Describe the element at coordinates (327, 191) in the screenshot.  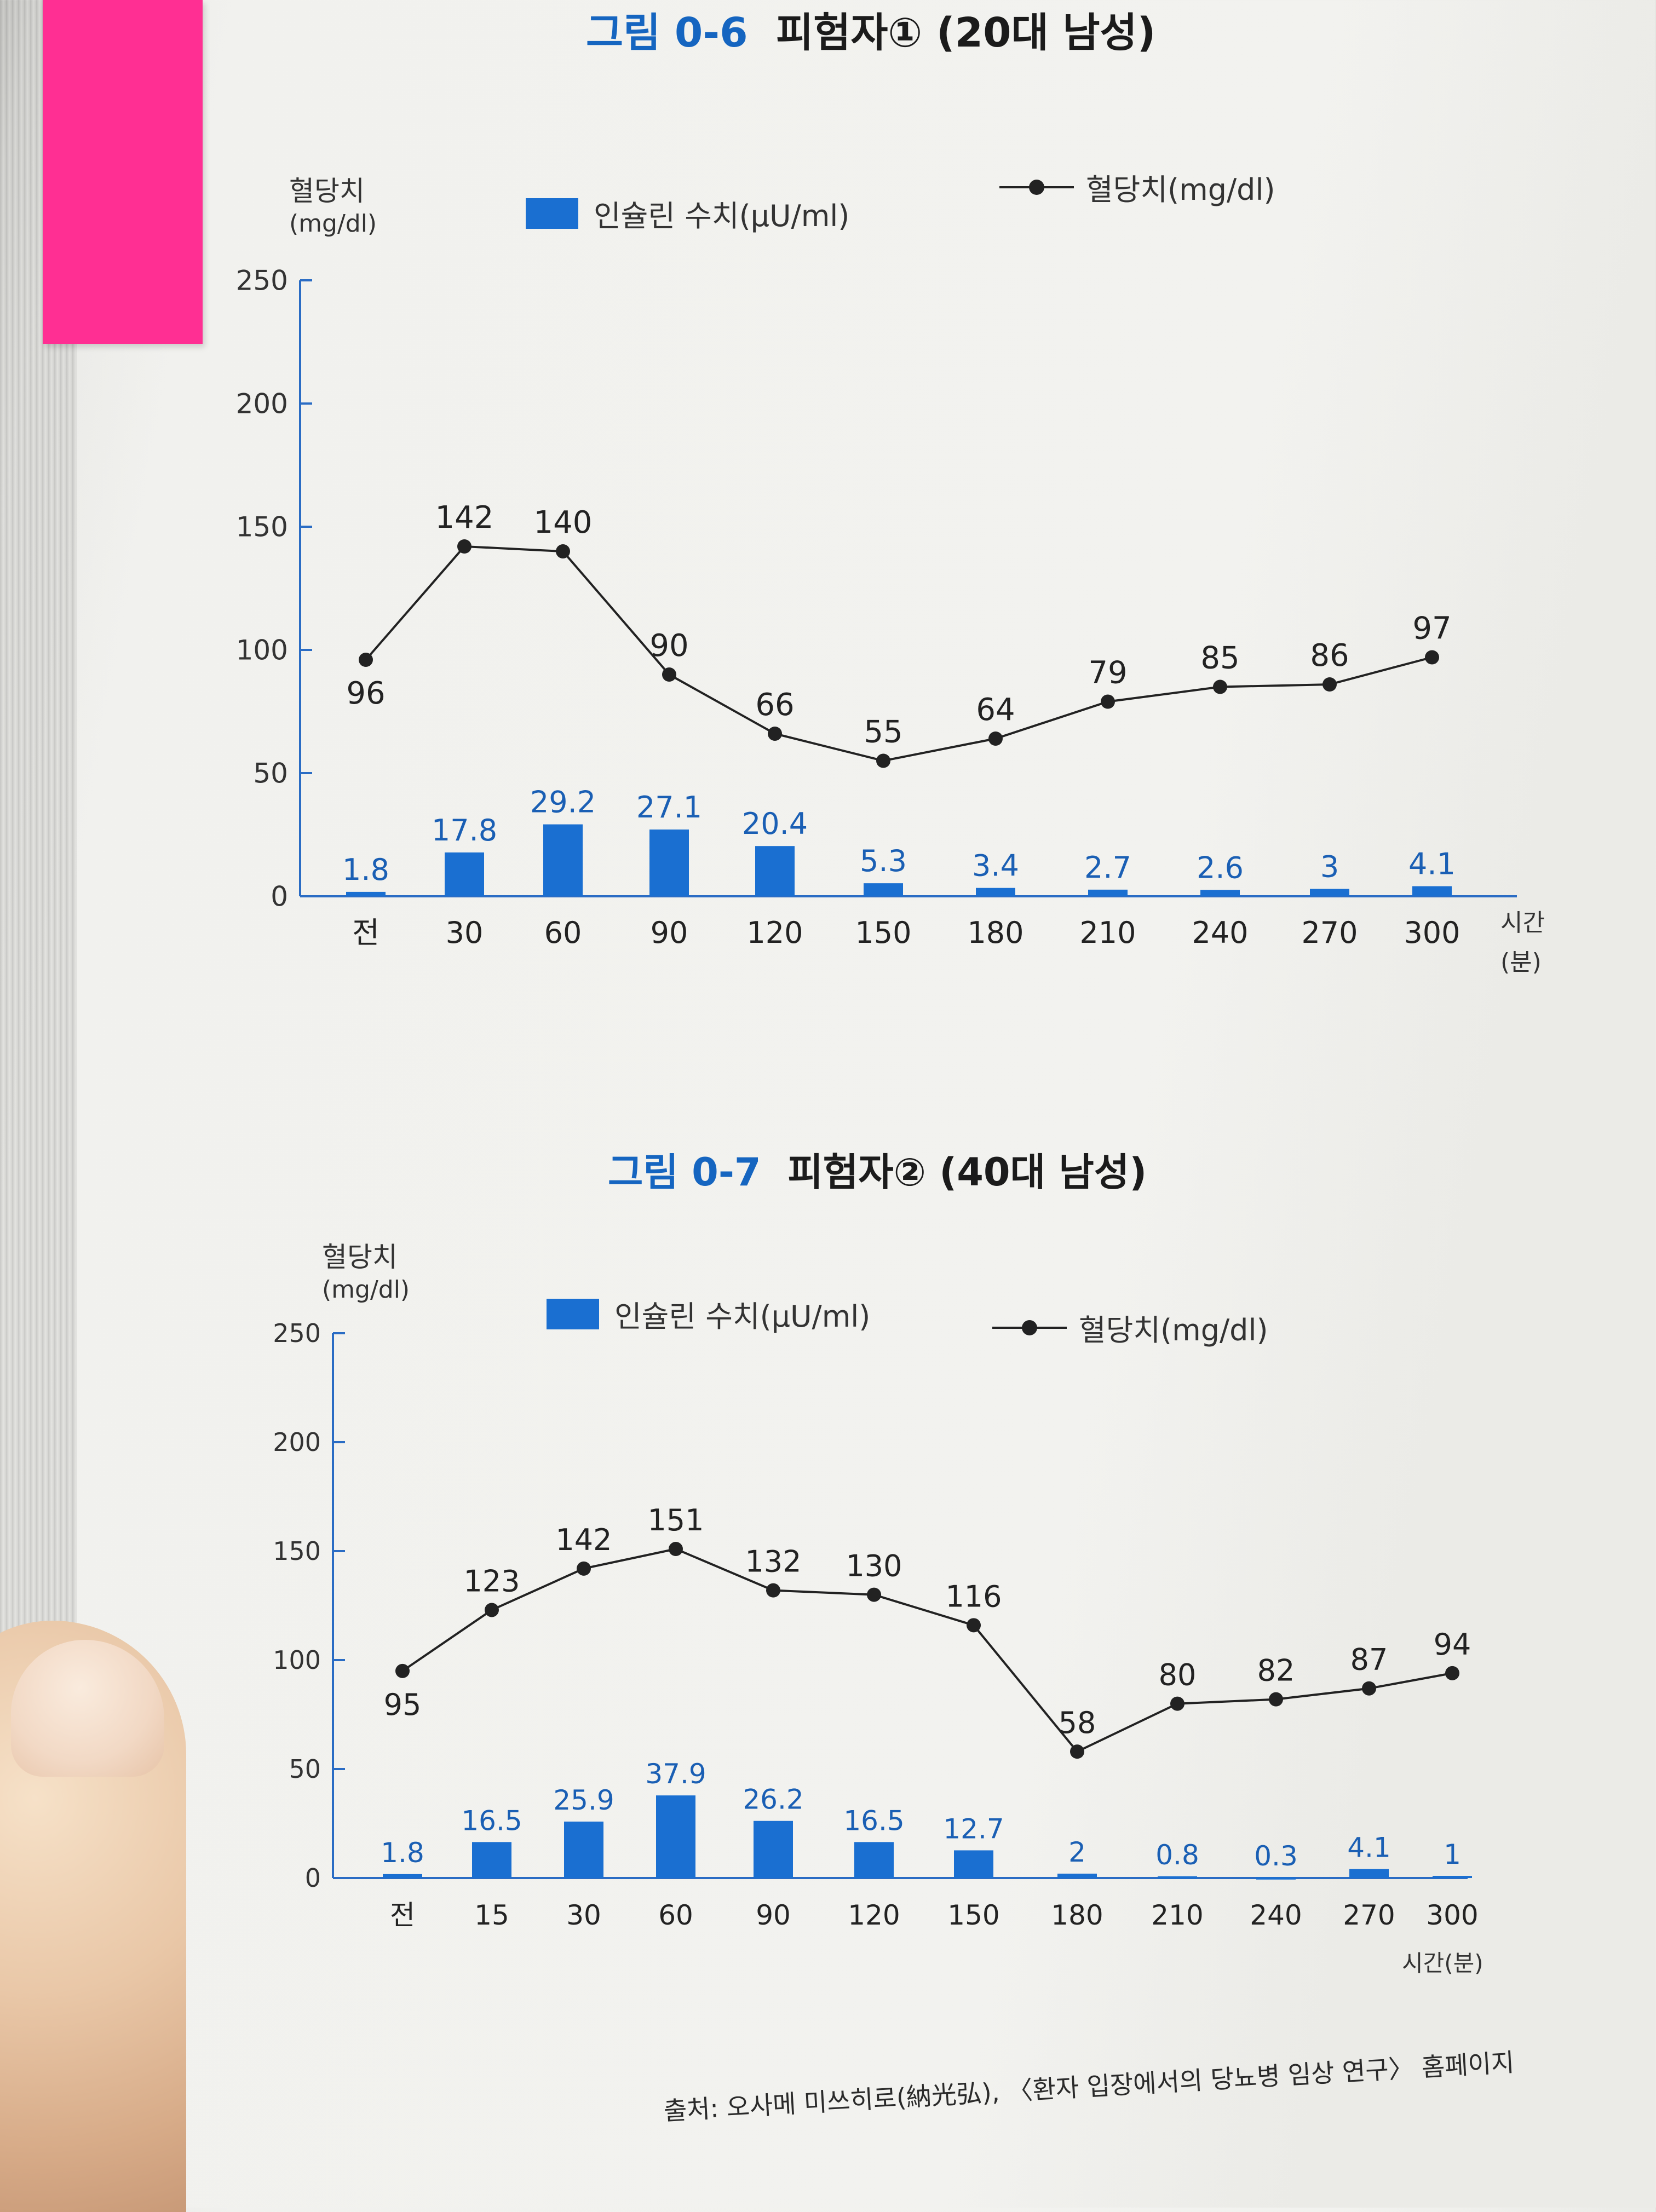
I see `y-axis-title: 혈당치` at that location.